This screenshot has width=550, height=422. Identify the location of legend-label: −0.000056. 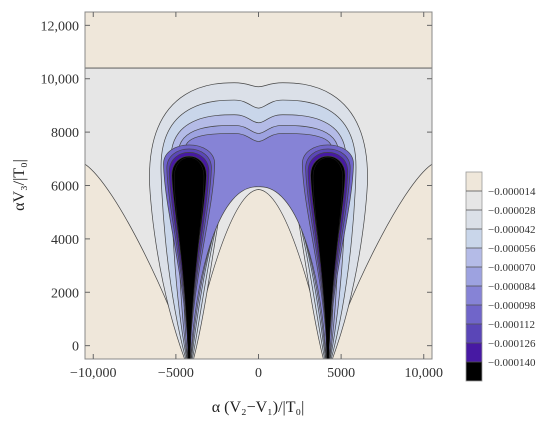
(512, 249).